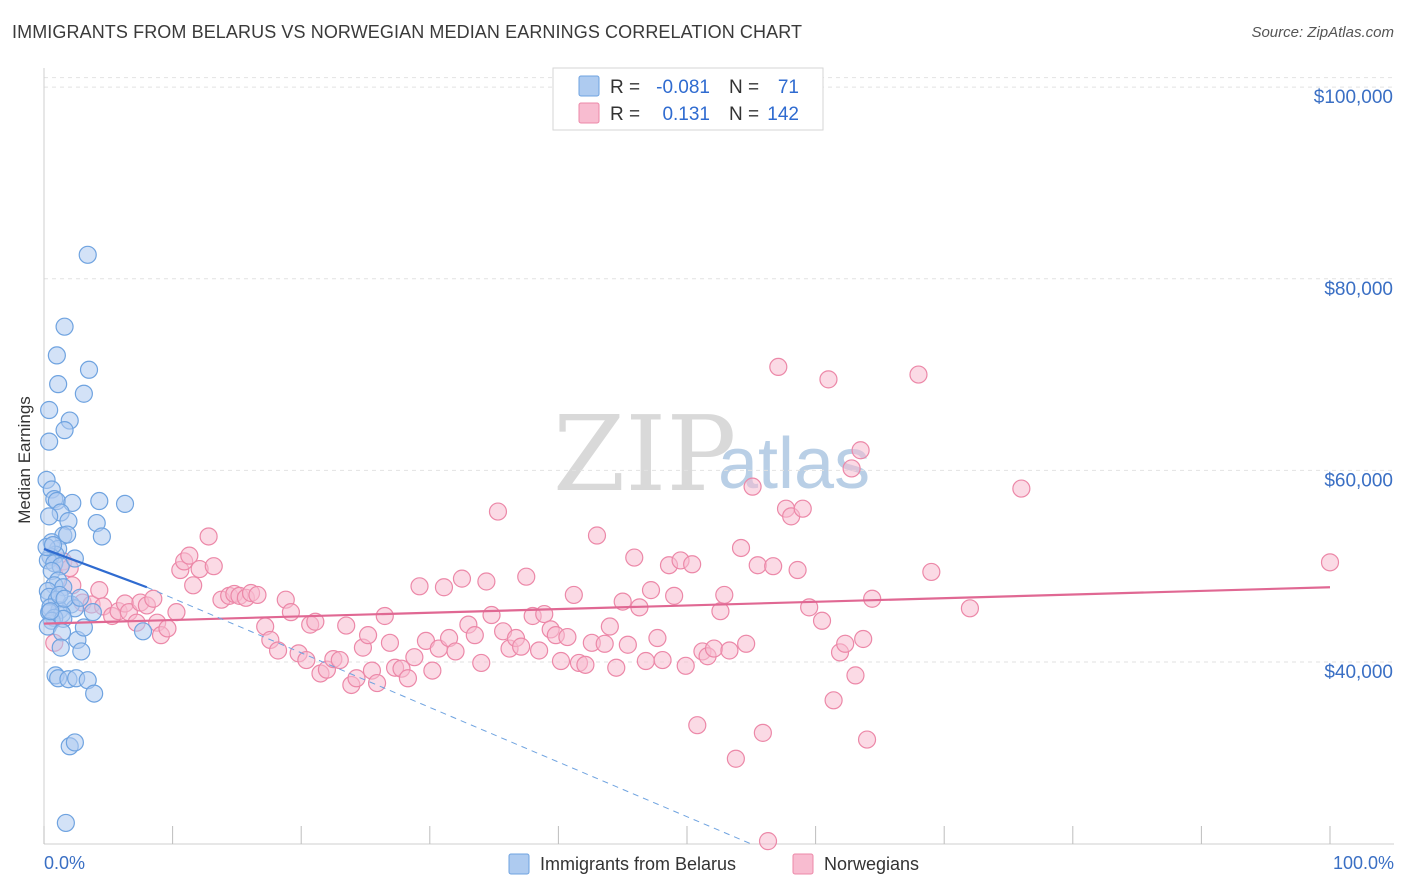  What do you see at coordinates (688, 99) in the screenshot?
I see `correlation-legend: R = -0.081 N = 71 R = 0.131 N = 142` at bounding box center [688, 99].